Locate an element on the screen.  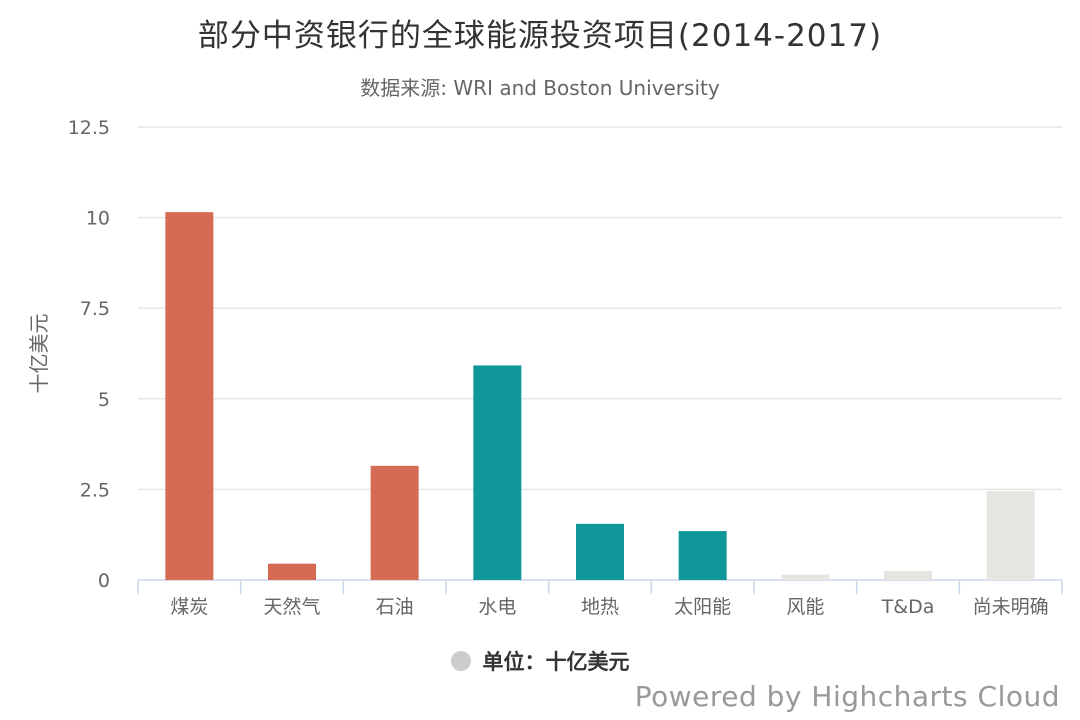
y-axis-title: 十亿美元 is located at coordinates (39, 354).